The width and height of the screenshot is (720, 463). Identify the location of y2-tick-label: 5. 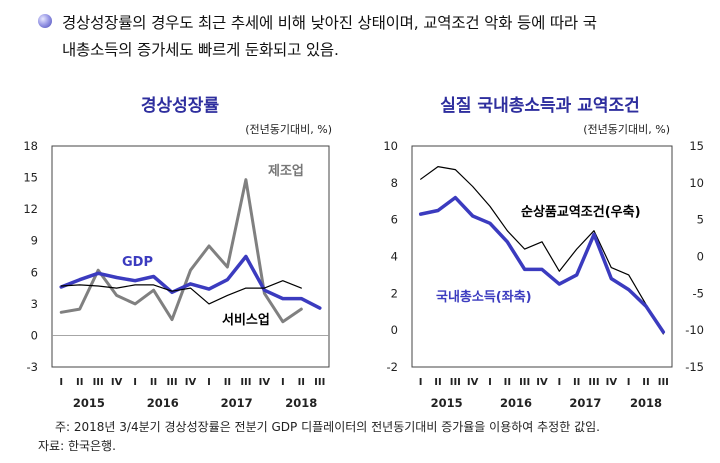
(700, 220).